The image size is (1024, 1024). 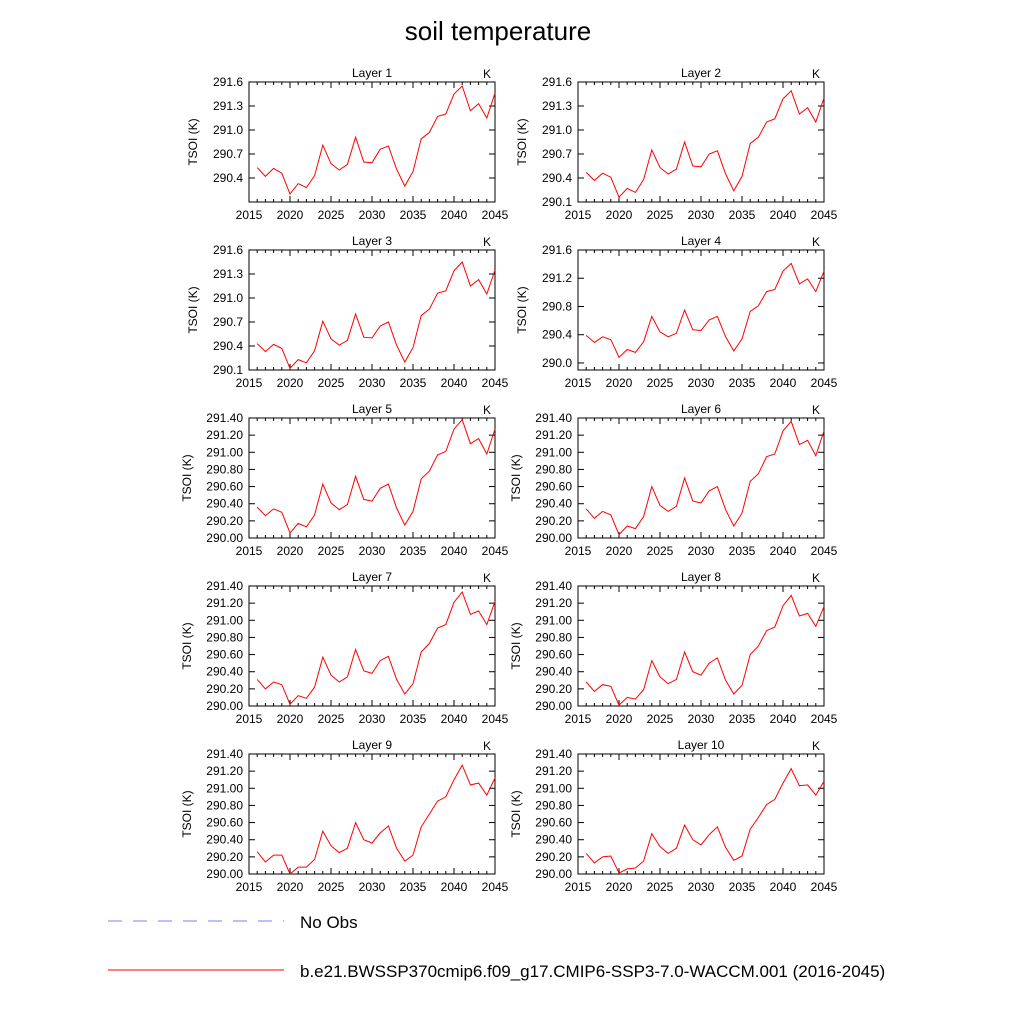 What do you see at coordinates (329, 922) in the screenshot?
I see `legend-label-no-obs: No Obs` at bounding box center [329, 922].